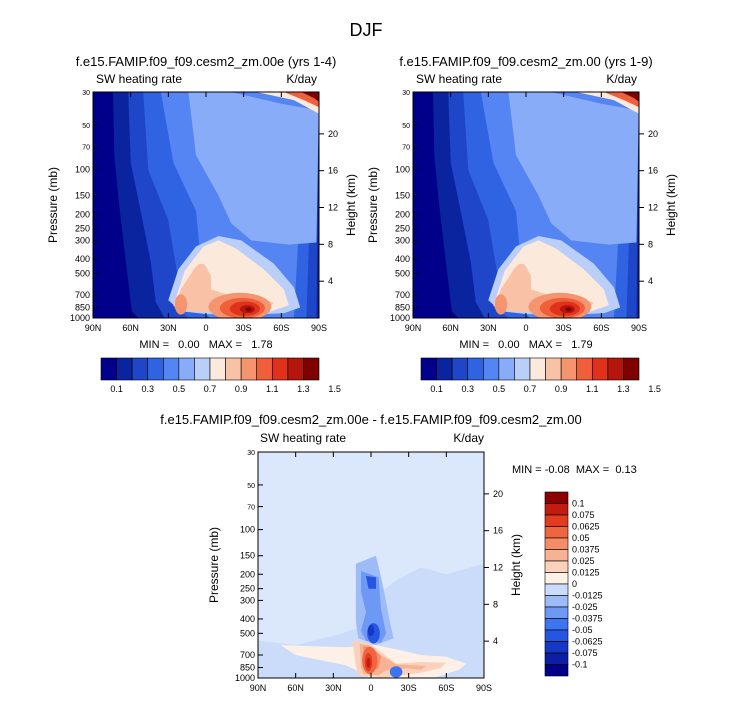  I want to click on colorbar-label: -0.075, so click(585, 653).